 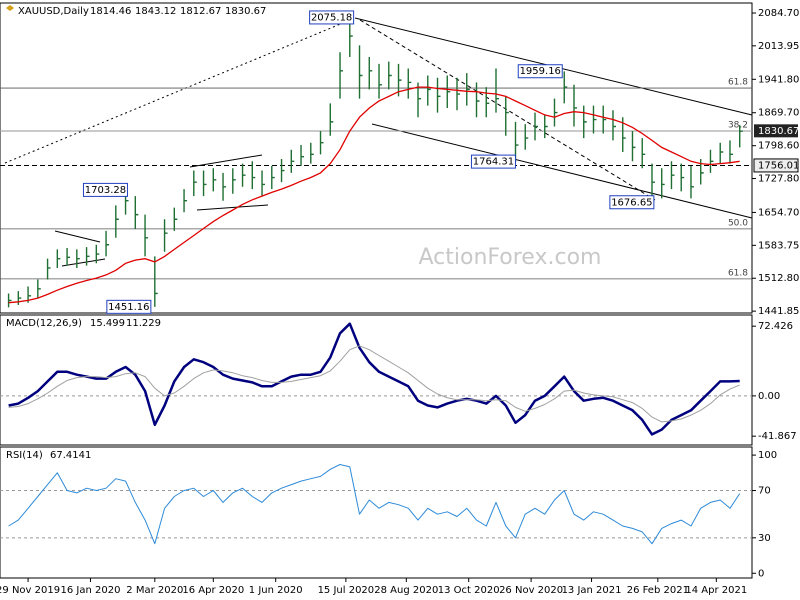 I want to click on annotation-label: 2075.18, so click(x=331, y=17).